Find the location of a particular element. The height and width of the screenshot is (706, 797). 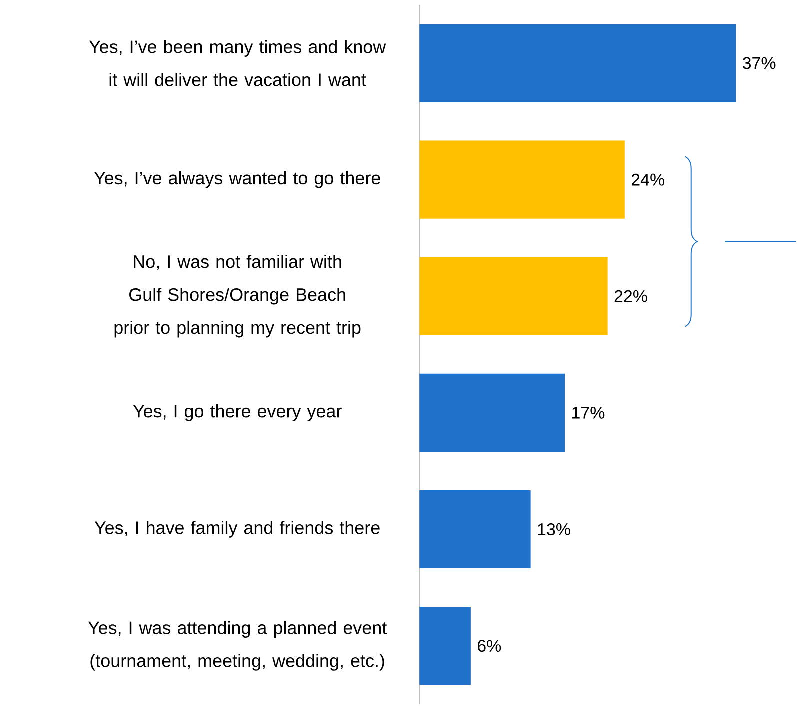

data-label: 22% is located at coordinates (631, 296).